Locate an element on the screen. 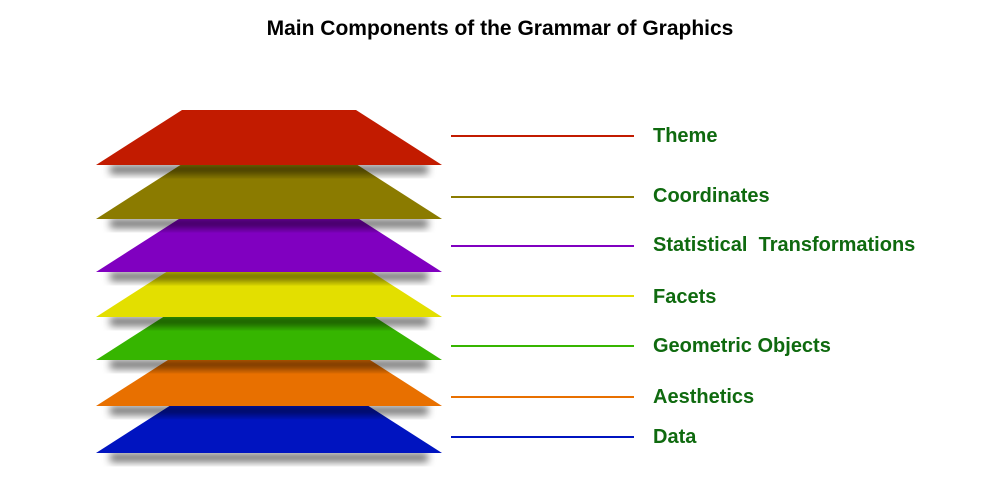  layer-label: Statistical Transformations is located at coordinates (784, 245).